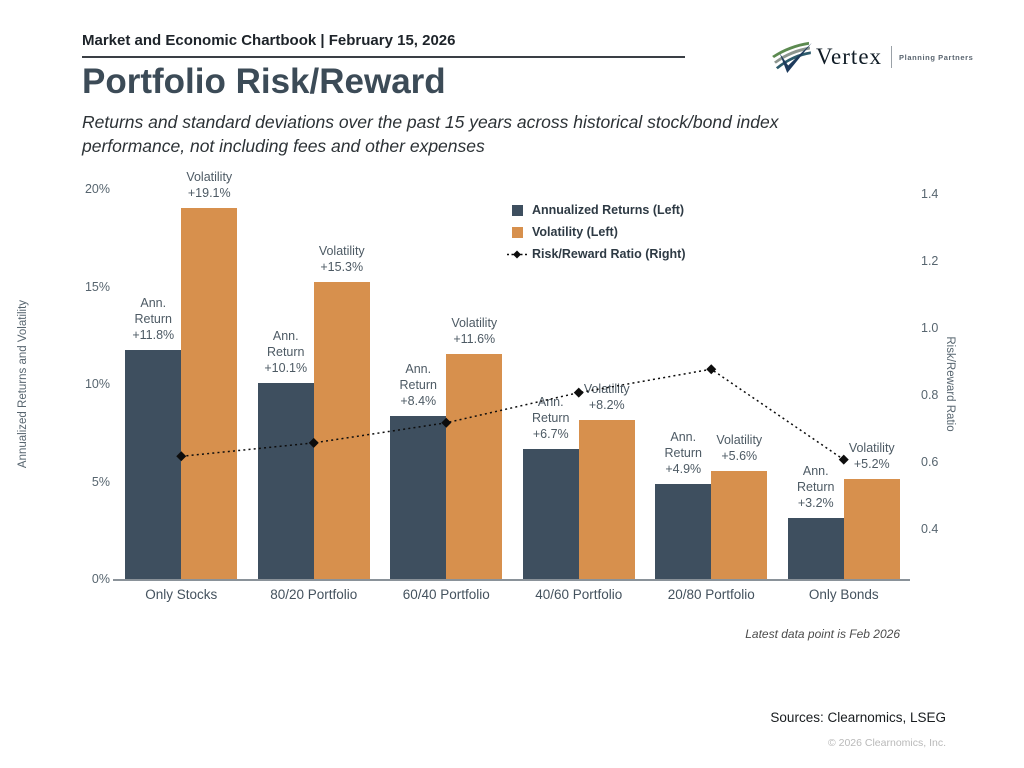  I want to click on right-axis-tick-label: 1.4, so click(930, 194).